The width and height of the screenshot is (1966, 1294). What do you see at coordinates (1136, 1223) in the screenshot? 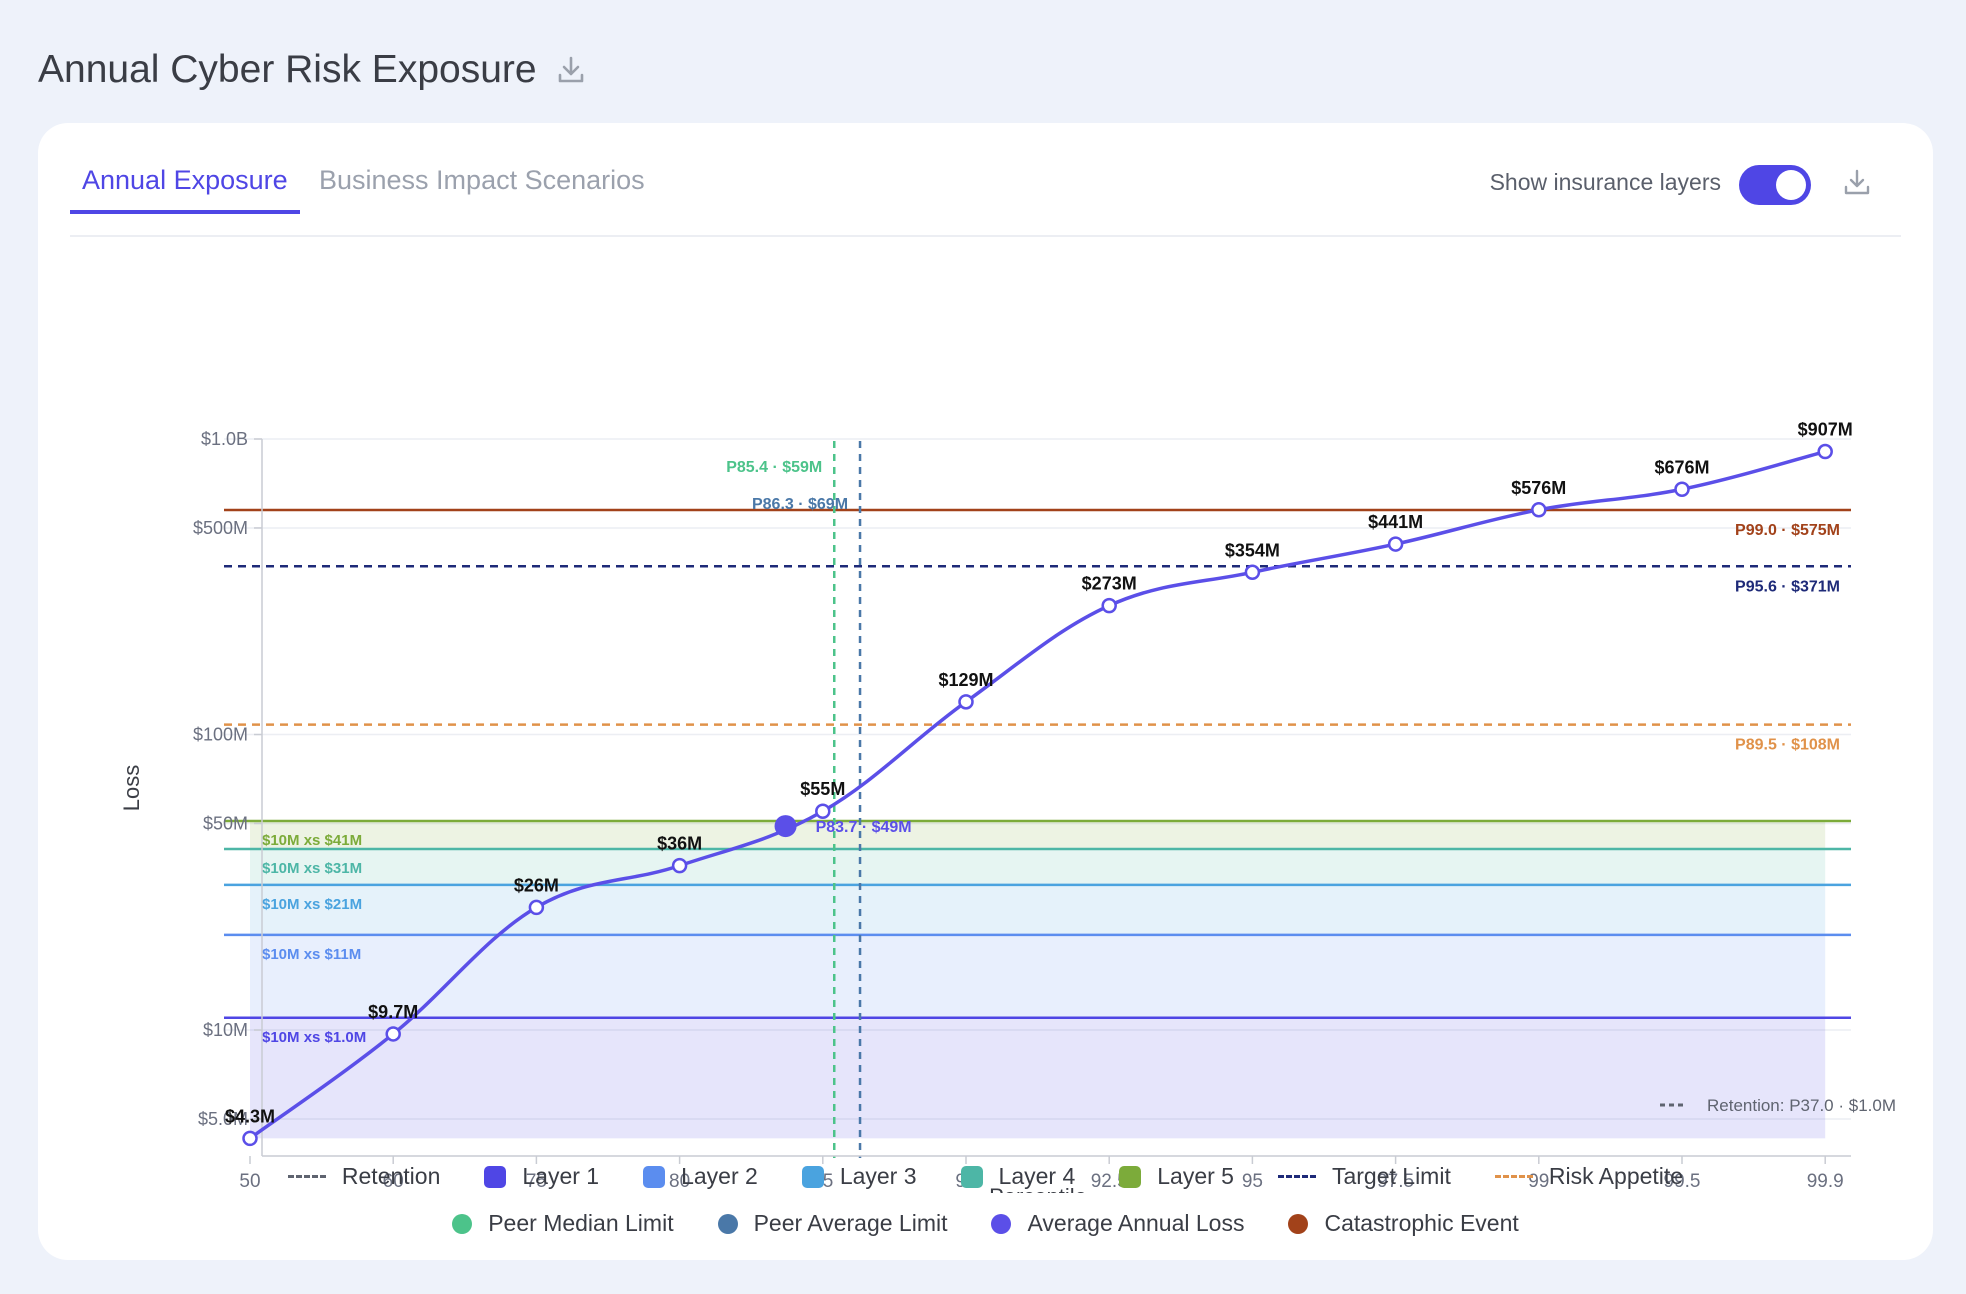
I see `legend-label: Average Annual Loss` at bounding box center [1136, 1223].